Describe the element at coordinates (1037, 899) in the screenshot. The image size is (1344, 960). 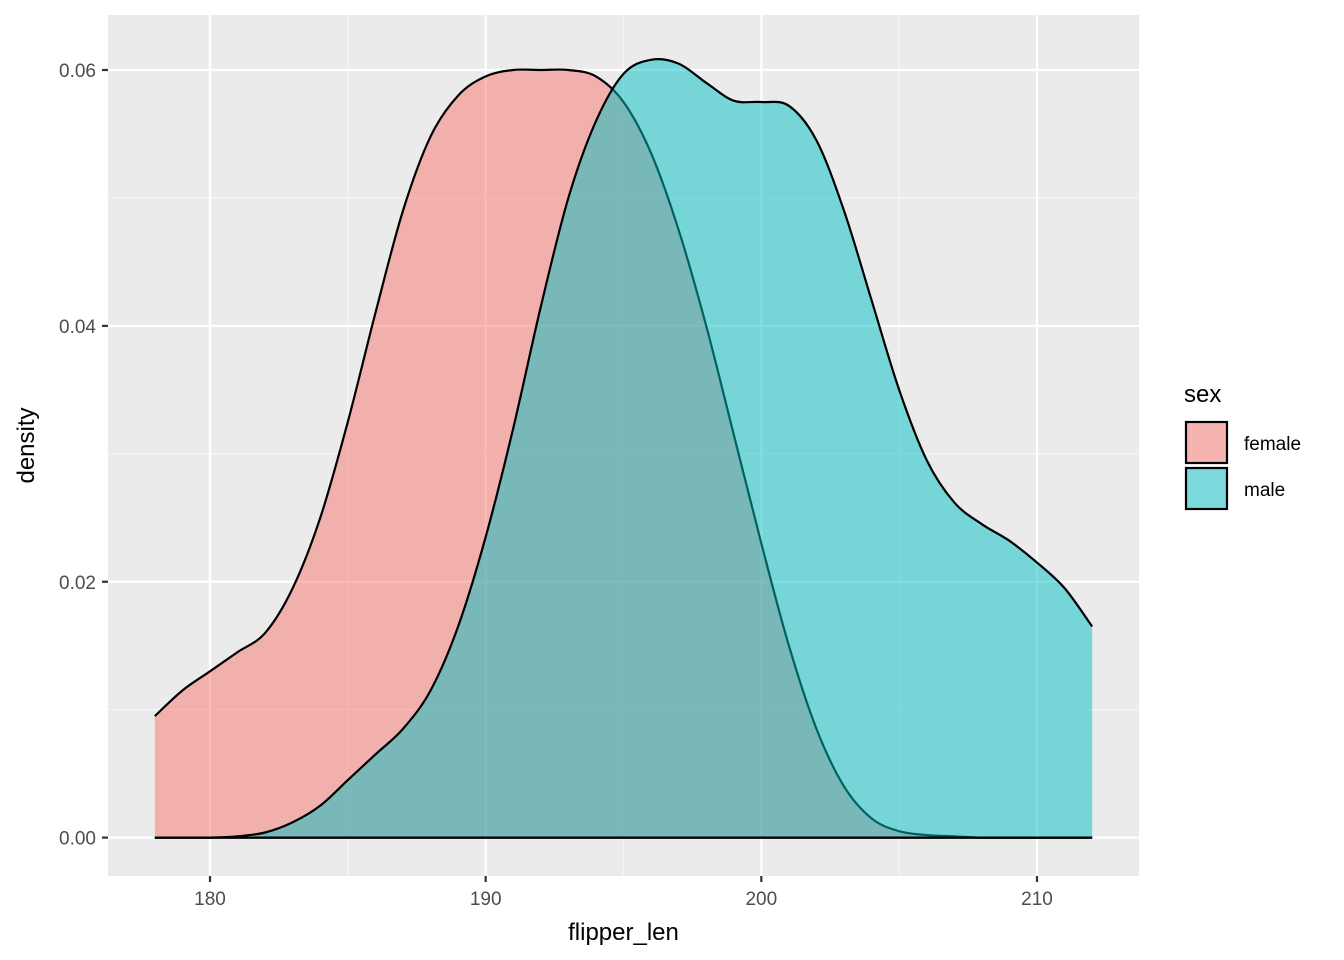
I see `x-tick-label: 210` at that location.